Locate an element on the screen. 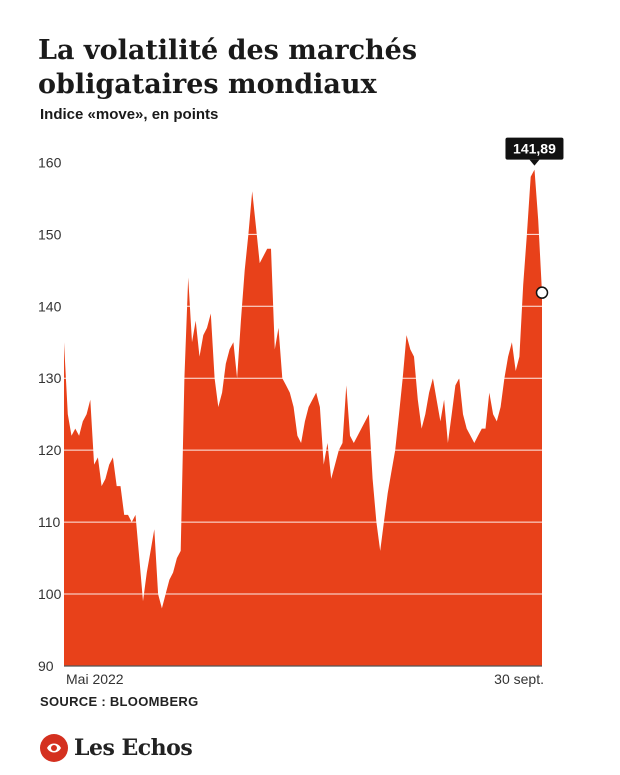 This screenshot has height=775, width=620. x-axis-labels: Mai 2022 30 sept. is located at coordinates (305, 679).